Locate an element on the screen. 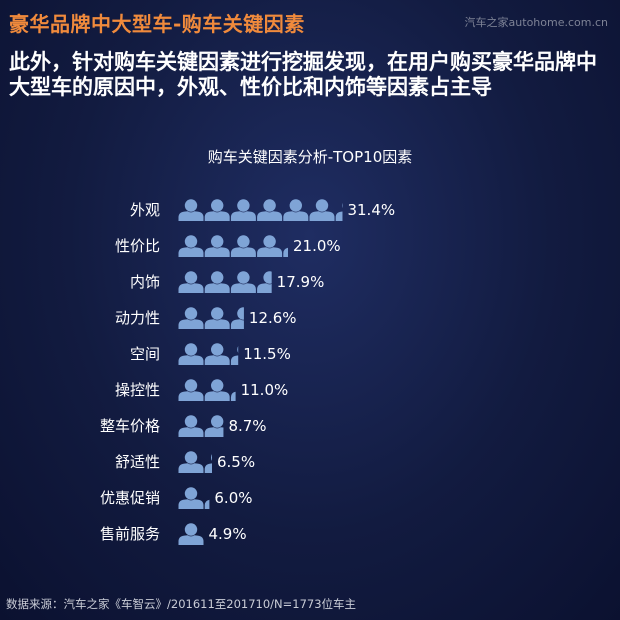 This screenshot has width=620, height=620. value-label: 11.5% is located at coordinates (267, 354).